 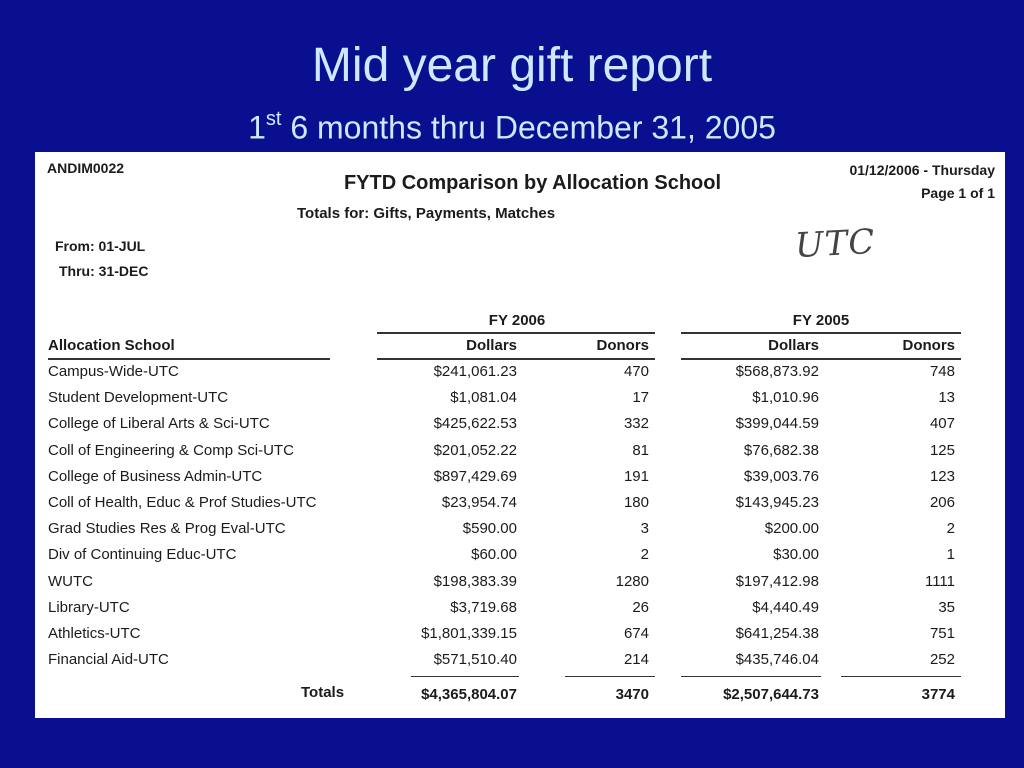 I want to click on dollars-2005-cell: $197,412.98, so click(x=777, y=581).